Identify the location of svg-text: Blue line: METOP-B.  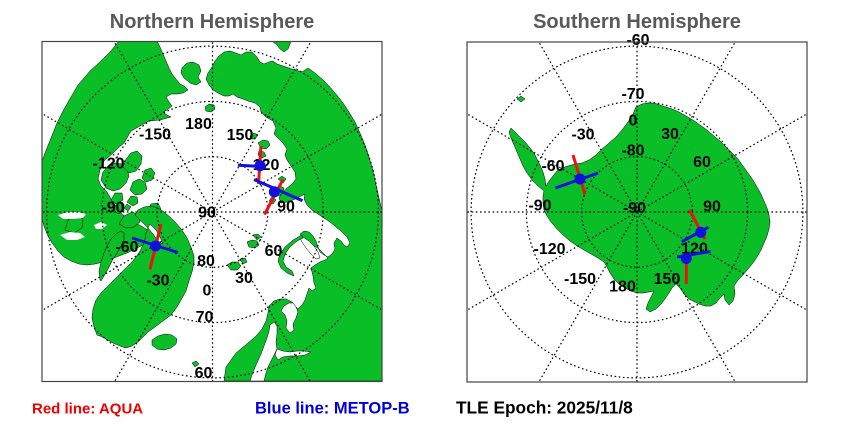
(332, 409).